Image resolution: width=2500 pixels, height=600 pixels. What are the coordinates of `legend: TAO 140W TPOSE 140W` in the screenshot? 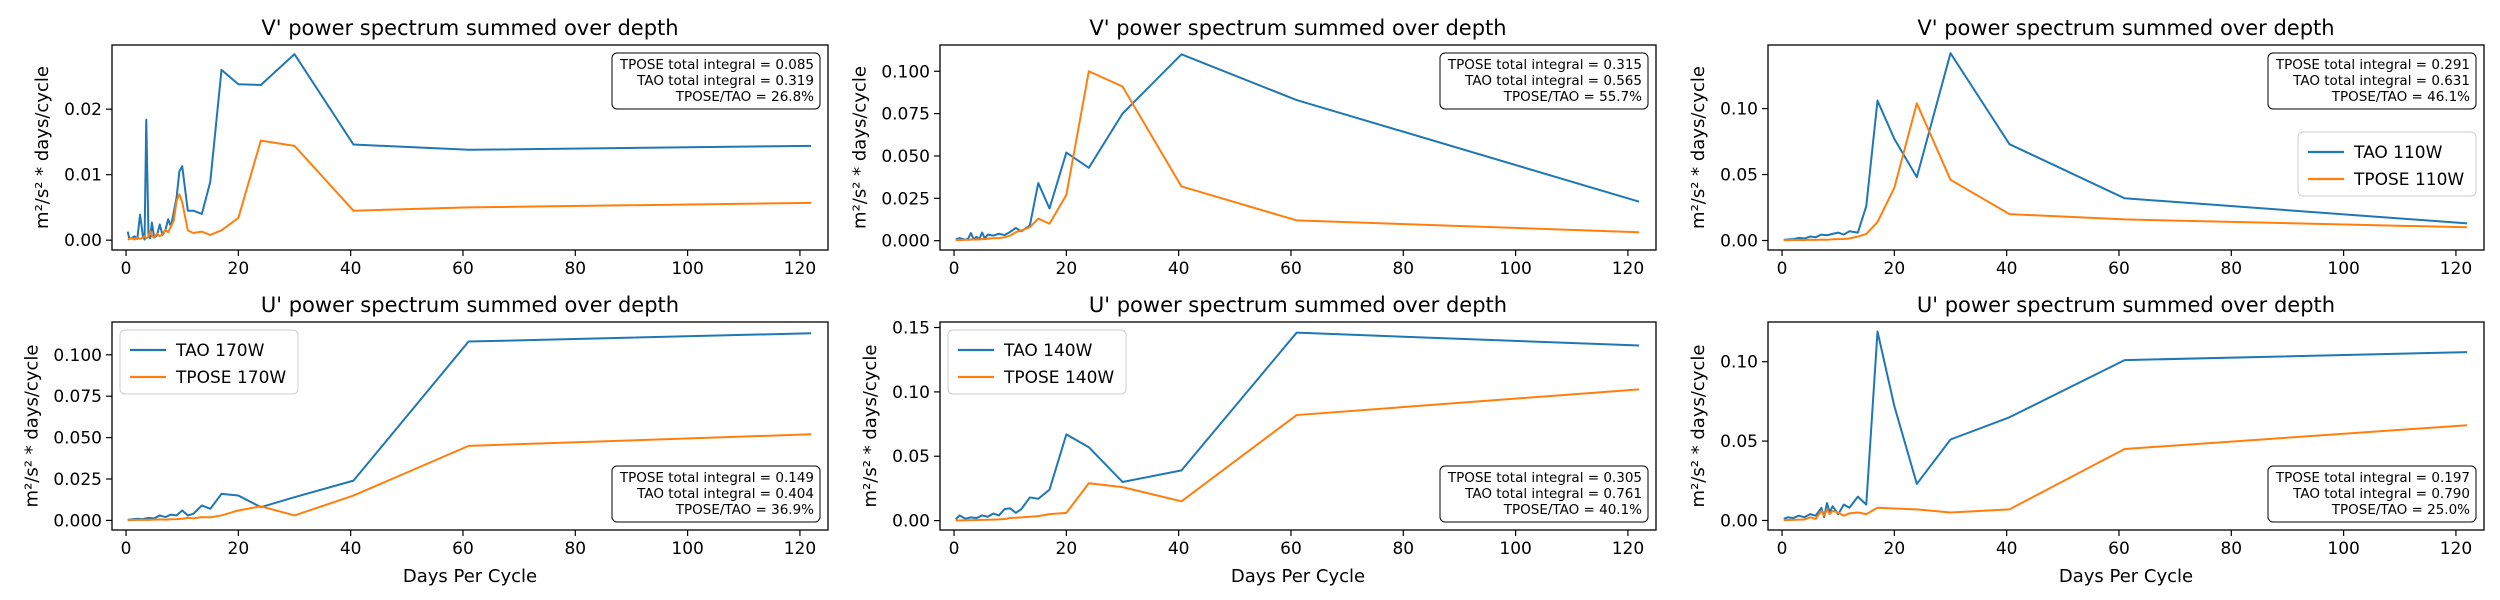 It's located at (1037, 362).